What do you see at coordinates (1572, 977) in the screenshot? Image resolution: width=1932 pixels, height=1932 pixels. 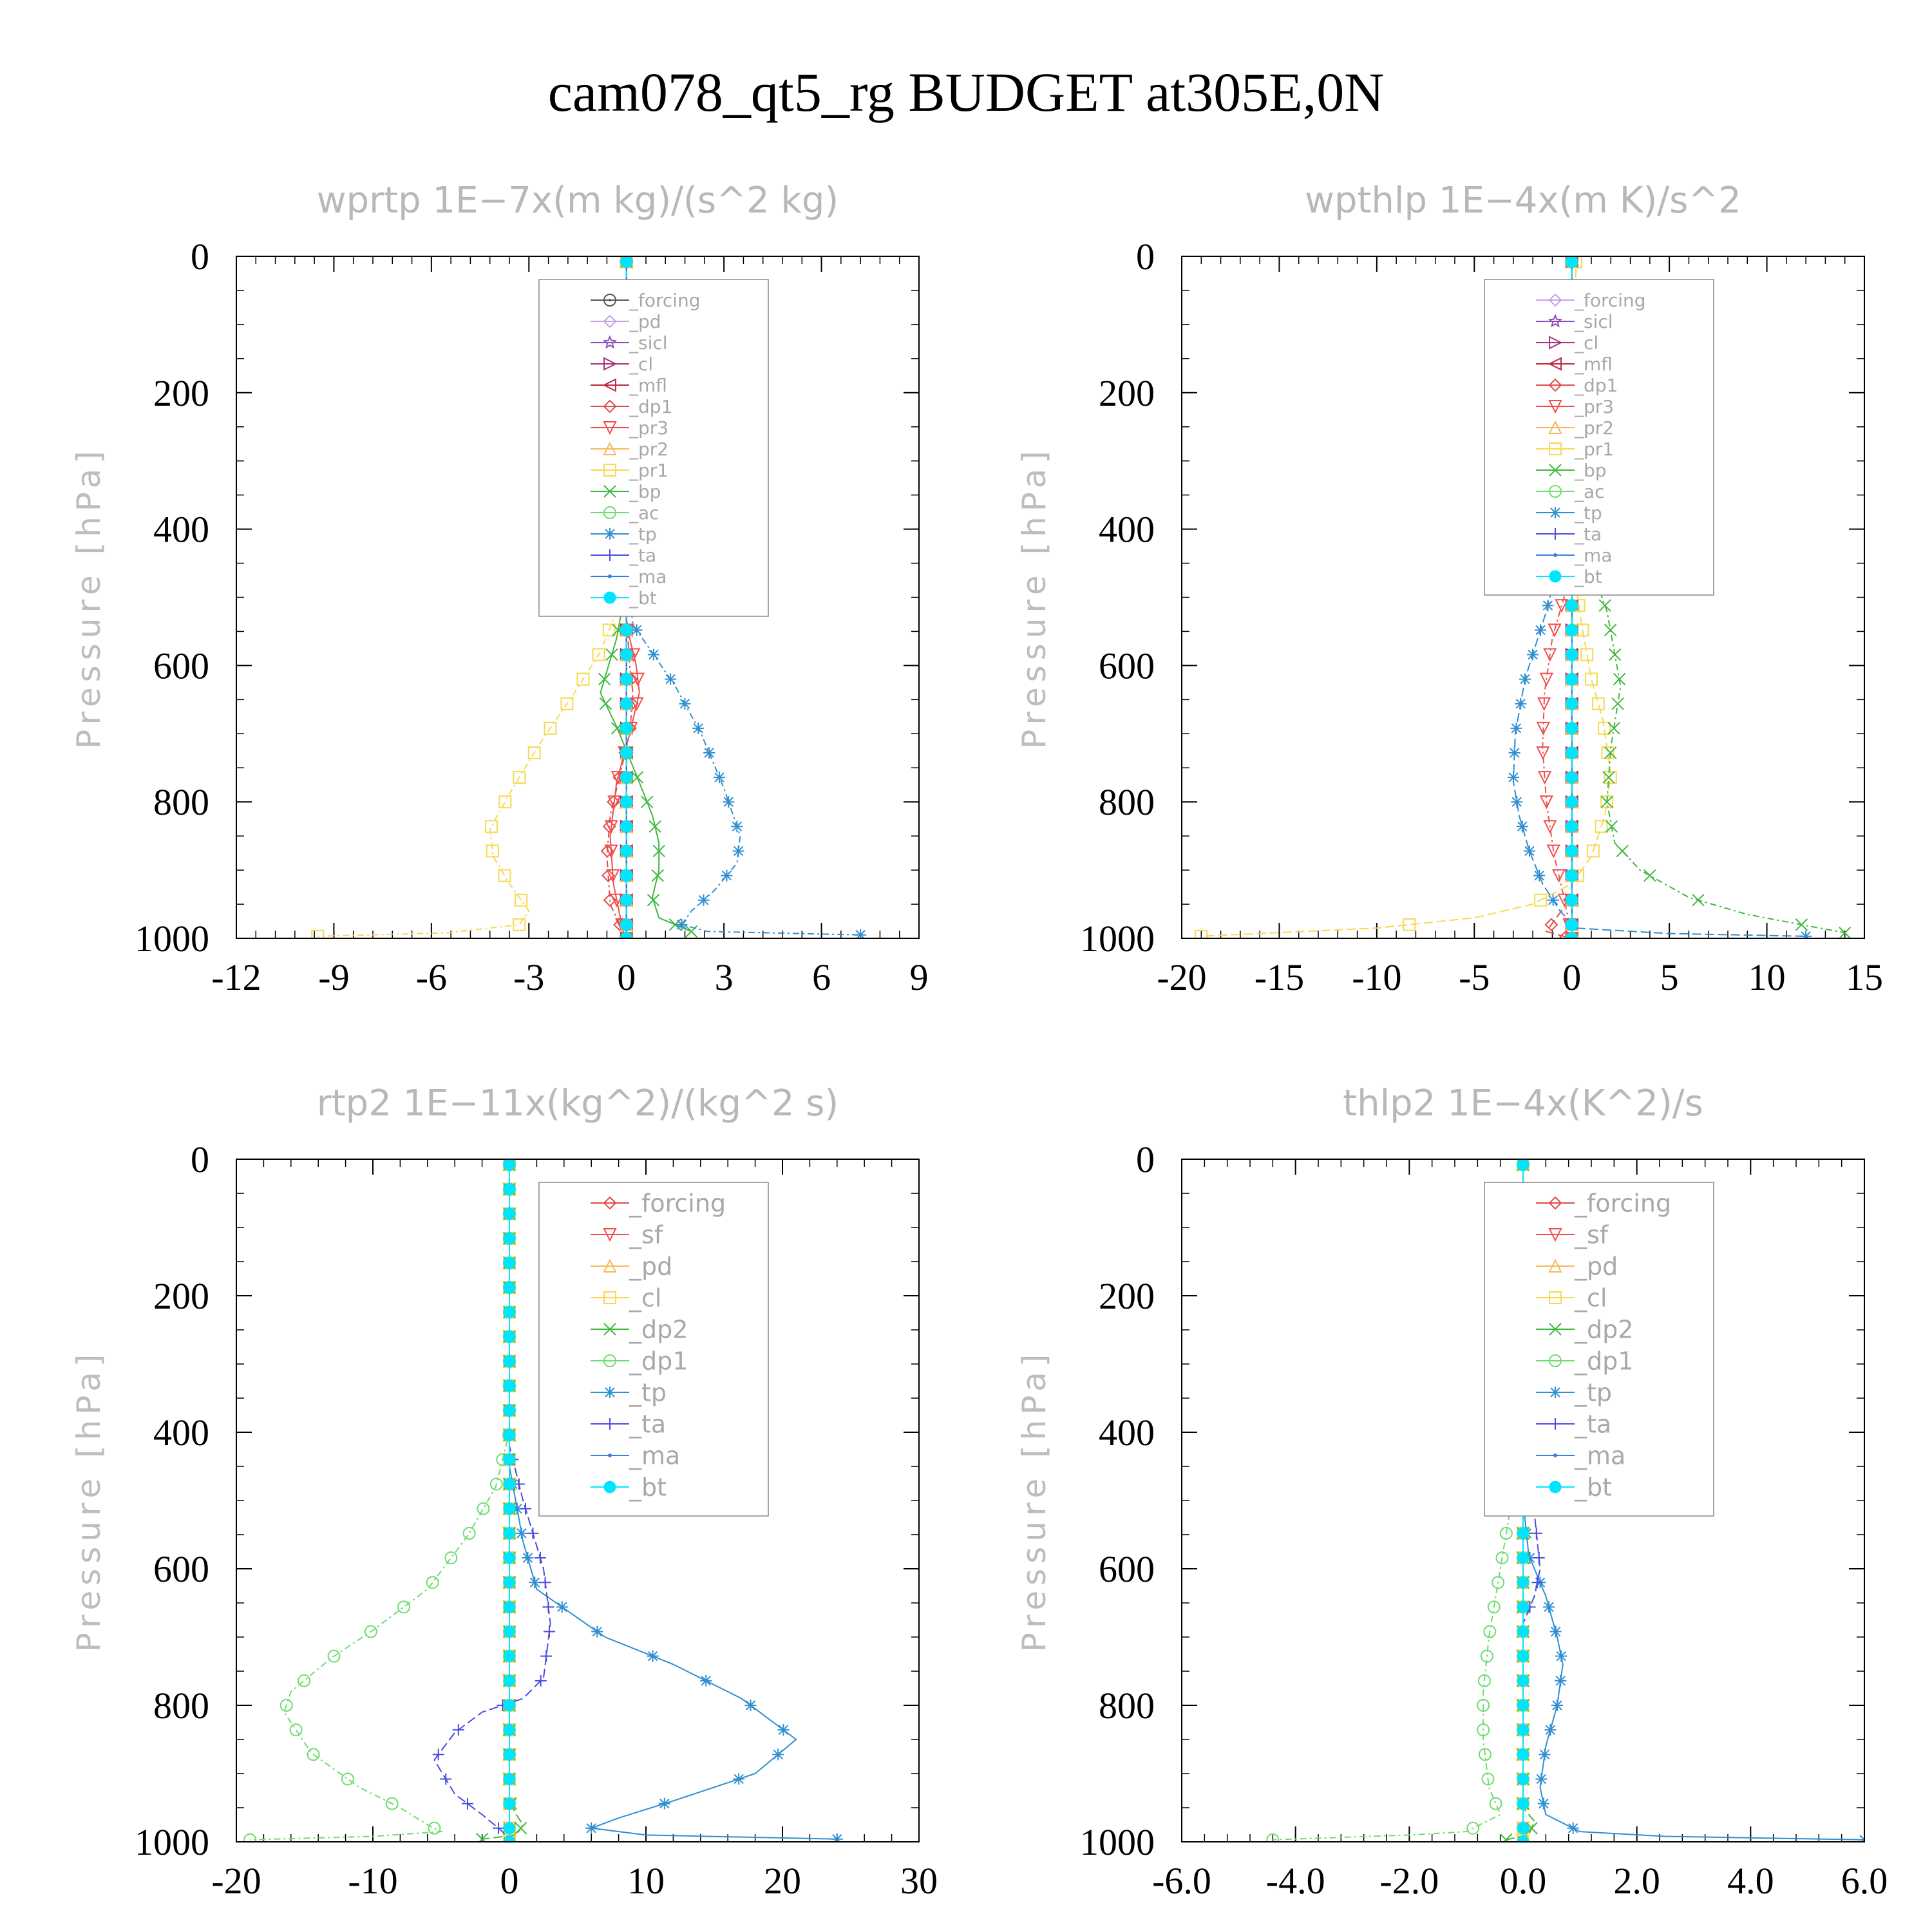 I see `x-tick-label: 0` at bounding box center [1572, 977].